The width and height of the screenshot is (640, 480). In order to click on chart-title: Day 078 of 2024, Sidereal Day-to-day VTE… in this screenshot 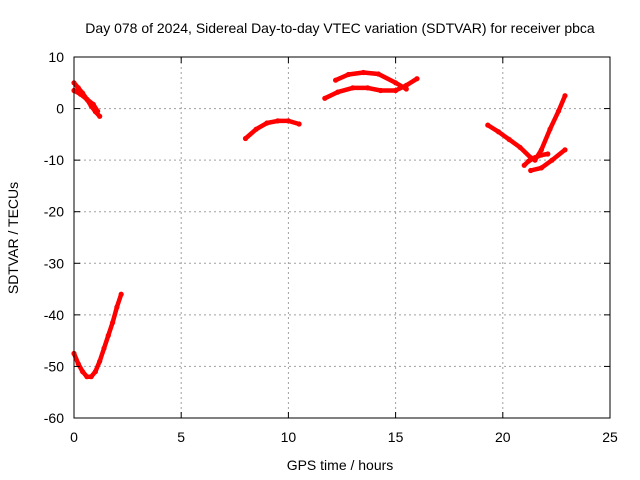, I will do `click(340, 28)`.